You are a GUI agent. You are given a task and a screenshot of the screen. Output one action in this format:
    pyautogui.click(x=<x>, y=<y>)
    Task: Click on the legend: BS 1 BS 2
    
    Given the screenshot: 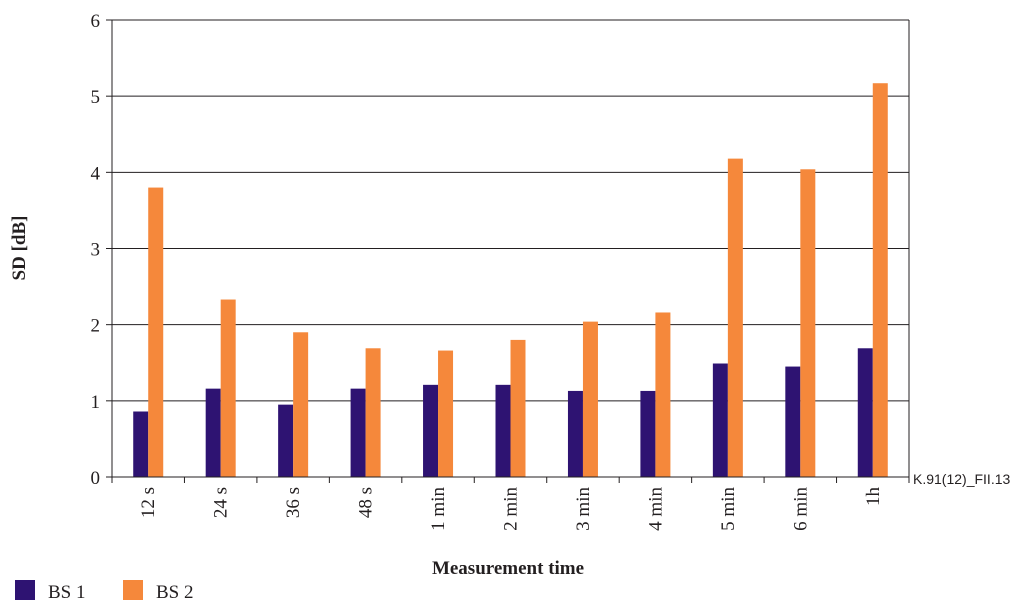 What is the action you would take?
    pyautogui.click(x=104, y=591)
    